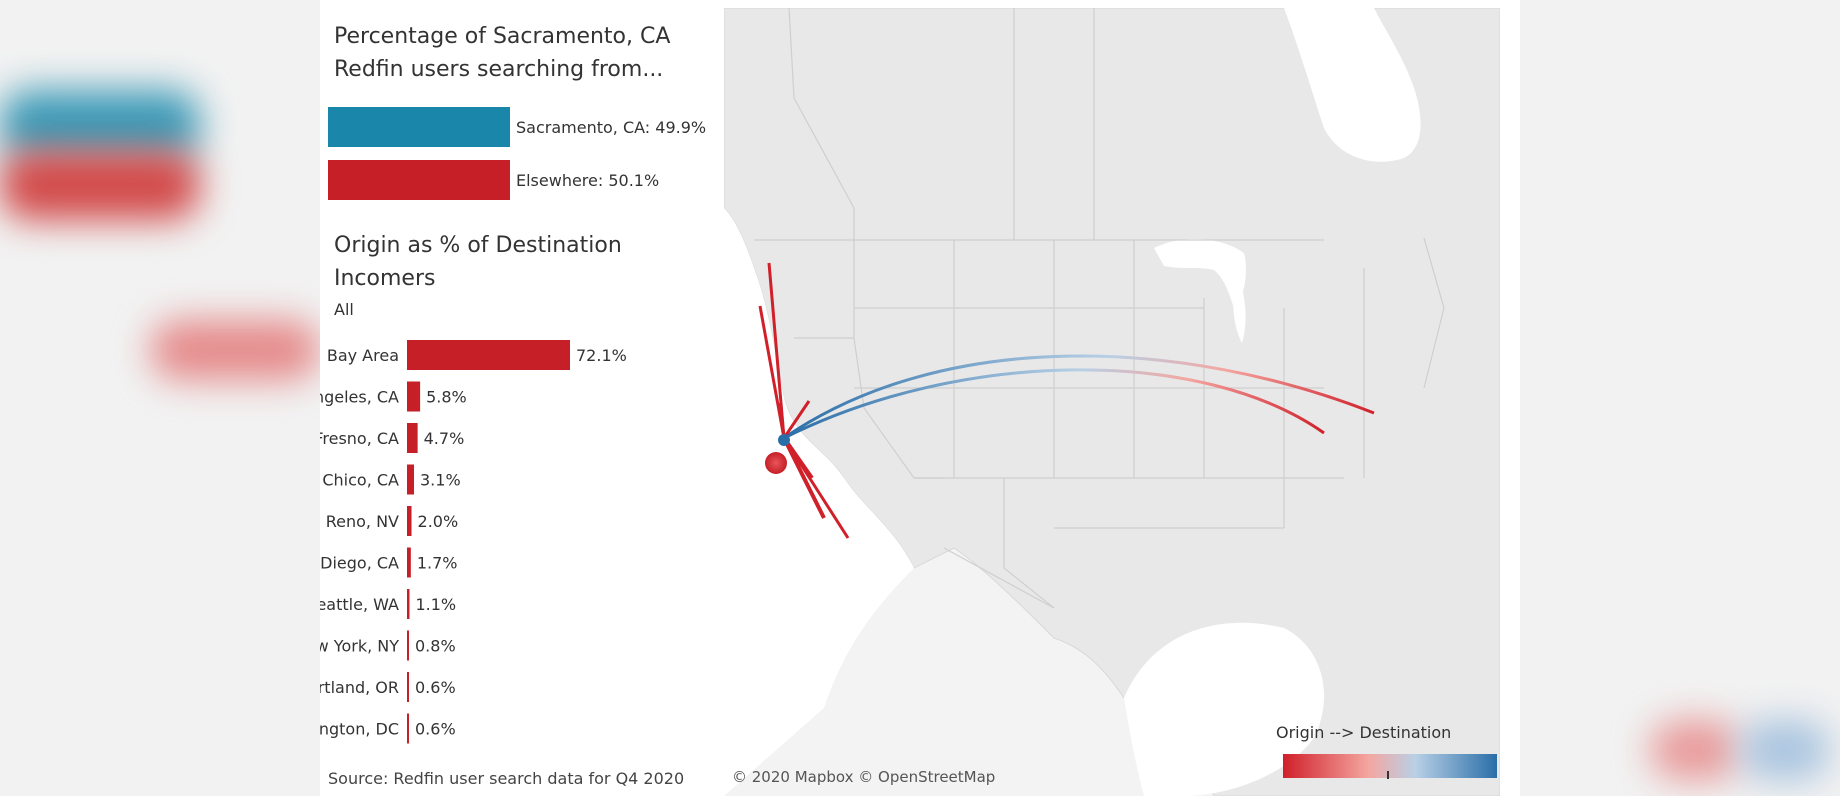 The image size is (1840, 796). I want to click on flow-arcs, so click(1066, 400).